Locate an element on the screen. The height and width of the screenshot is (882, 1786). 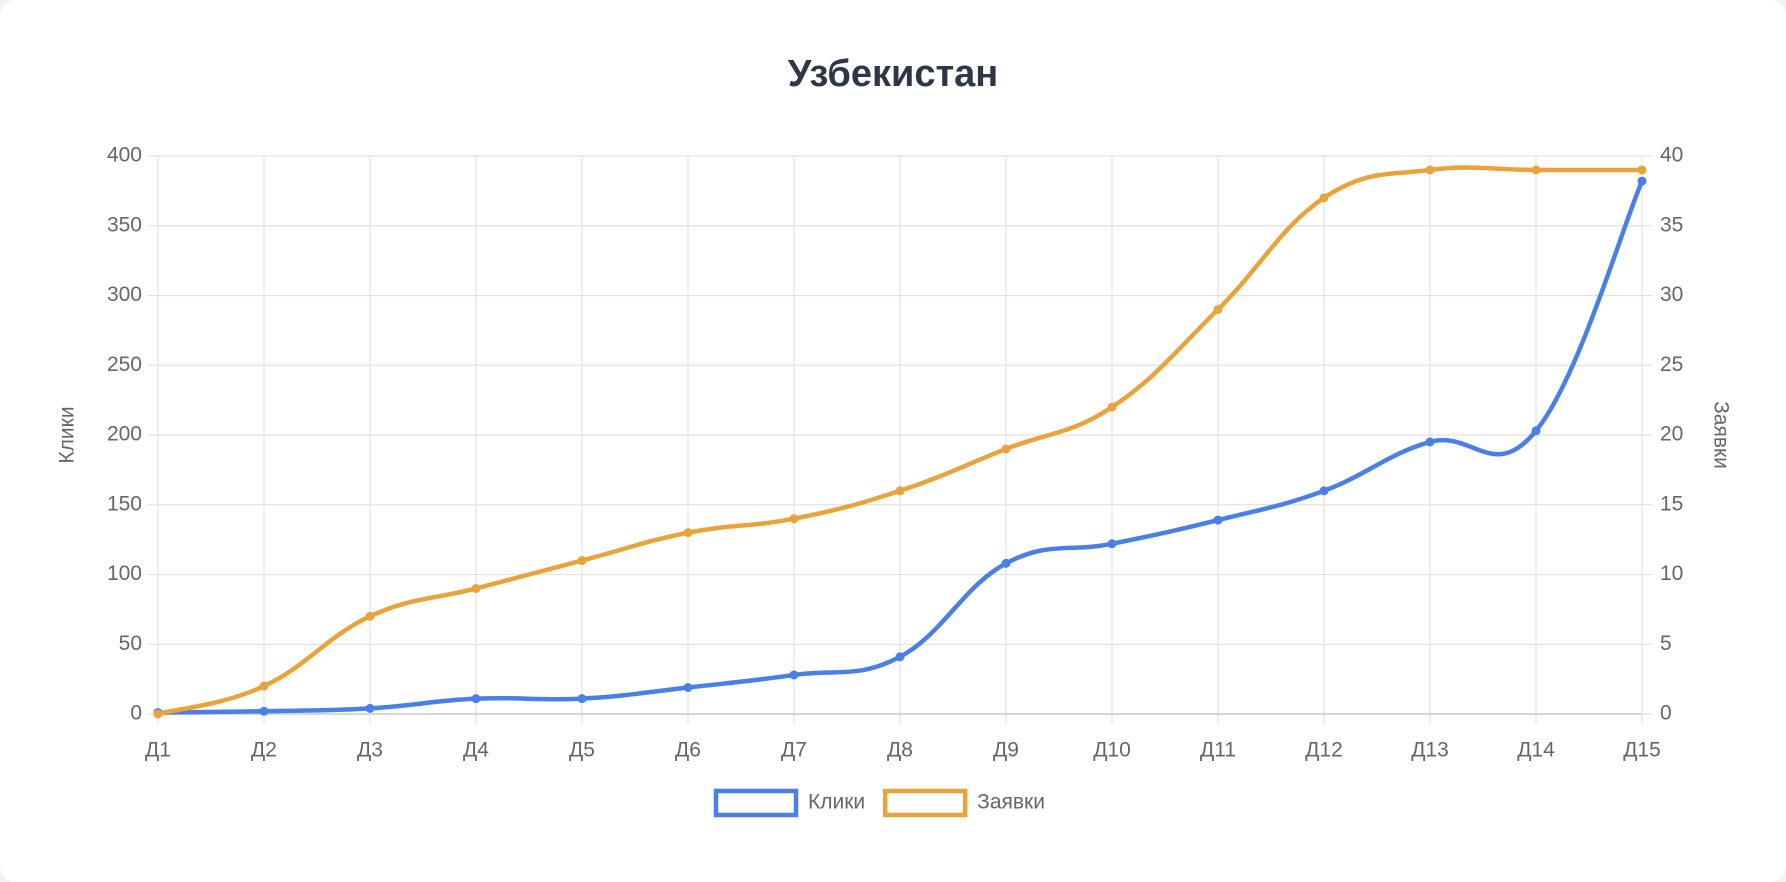
legend-label: Заявки is located at coordinates (1011, 802).